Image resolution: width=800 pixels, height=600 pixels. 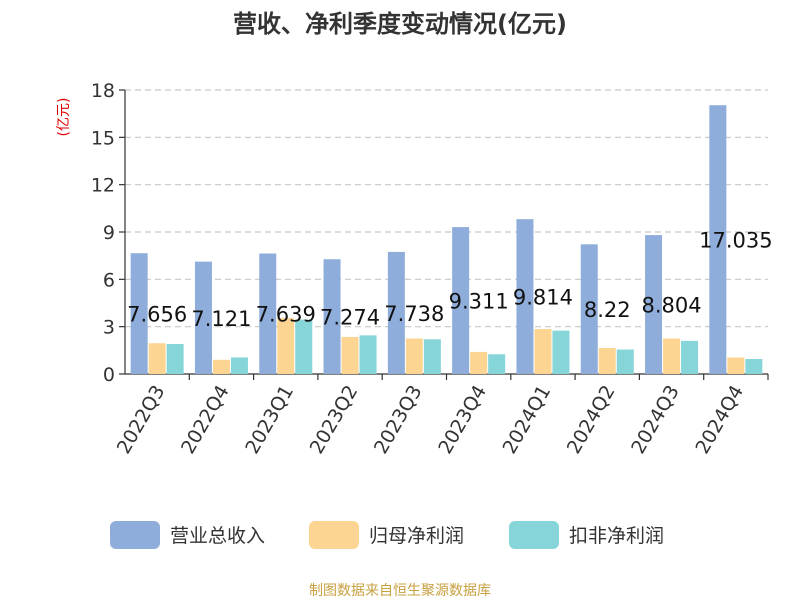 I want to click on legend-label: 营业总收入, so click(x=217, y=536).